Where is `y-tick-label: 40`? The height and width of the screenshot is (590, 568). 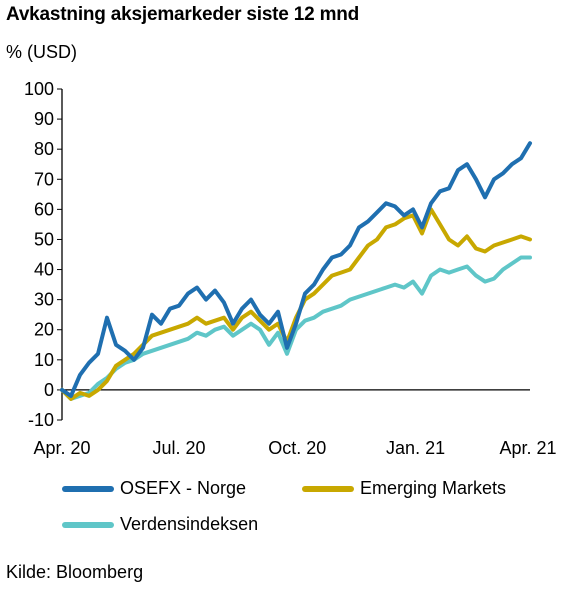
y-tick-label: 40 is located at coordinates (44, 270).